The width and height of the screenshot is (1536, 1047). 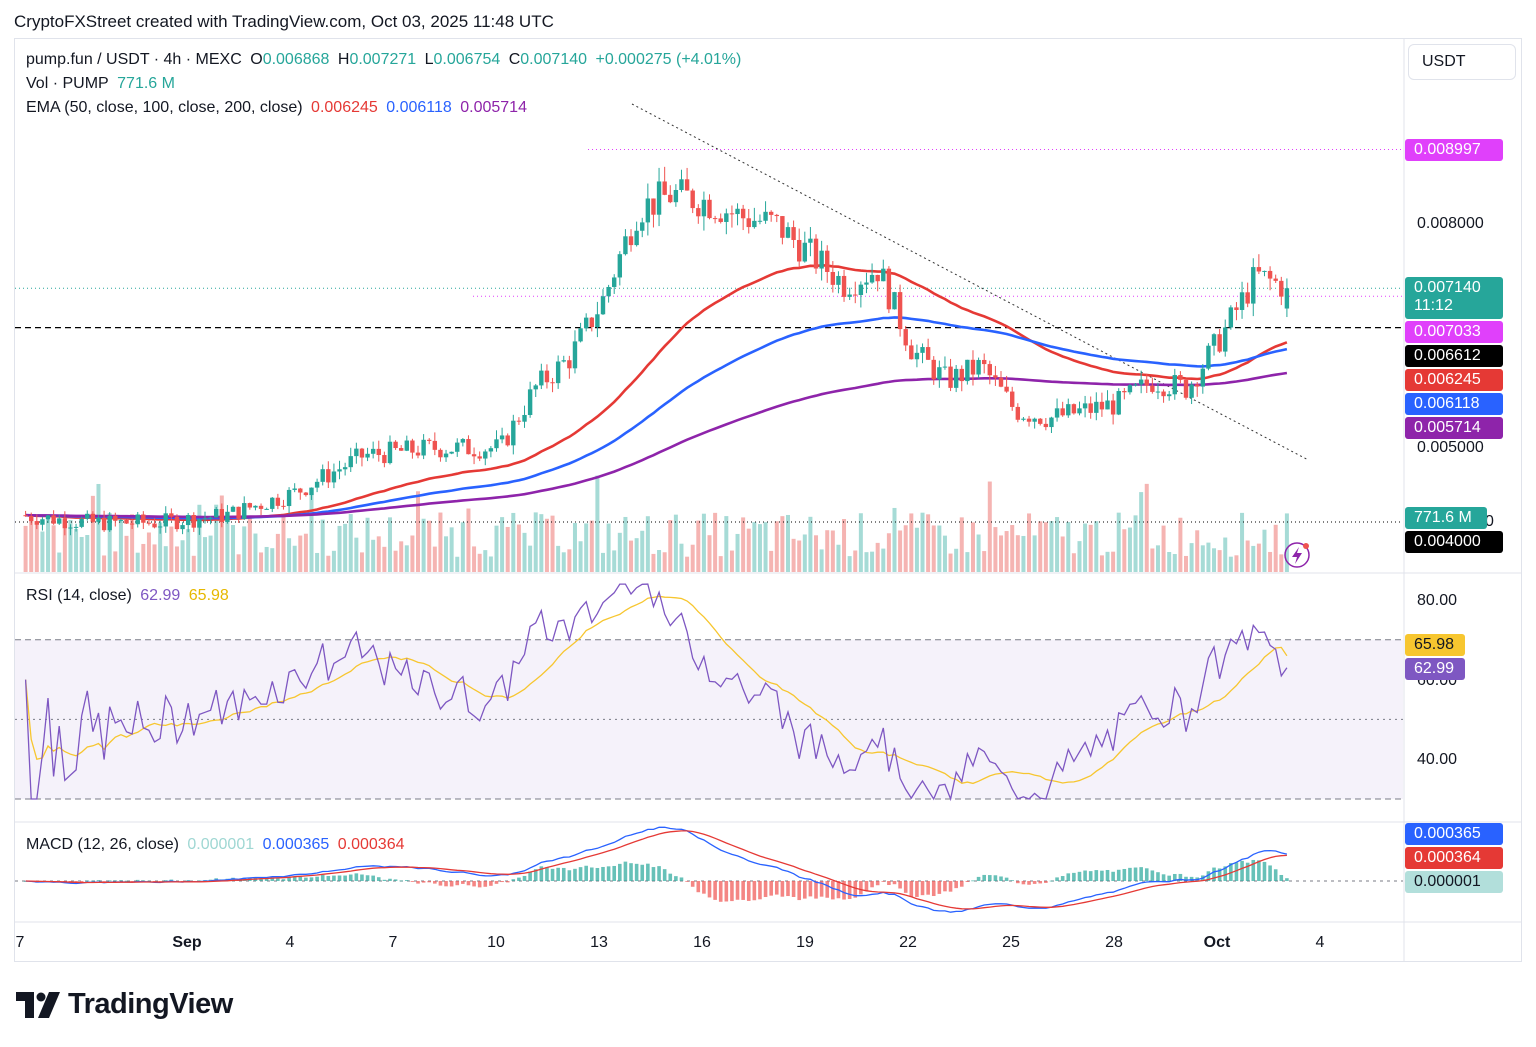 What do you see at coordinates (124, 1004) in the screenshot?
I see `tradingview-logo: TradingView` at bounding box center [124, 1004].